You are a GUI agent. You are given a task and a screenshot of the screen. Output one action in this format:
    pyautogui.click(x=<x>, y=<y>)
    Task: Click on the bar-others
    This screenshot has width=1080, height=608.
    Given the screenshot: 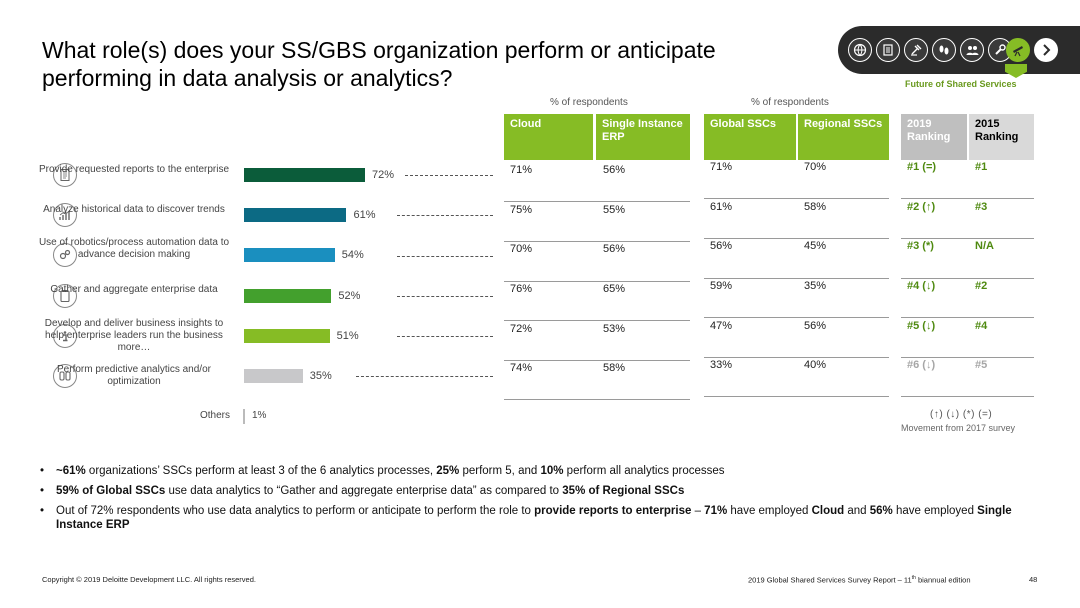 What is the action you would take?
    pyautogui.click(x=244, y=416)
    